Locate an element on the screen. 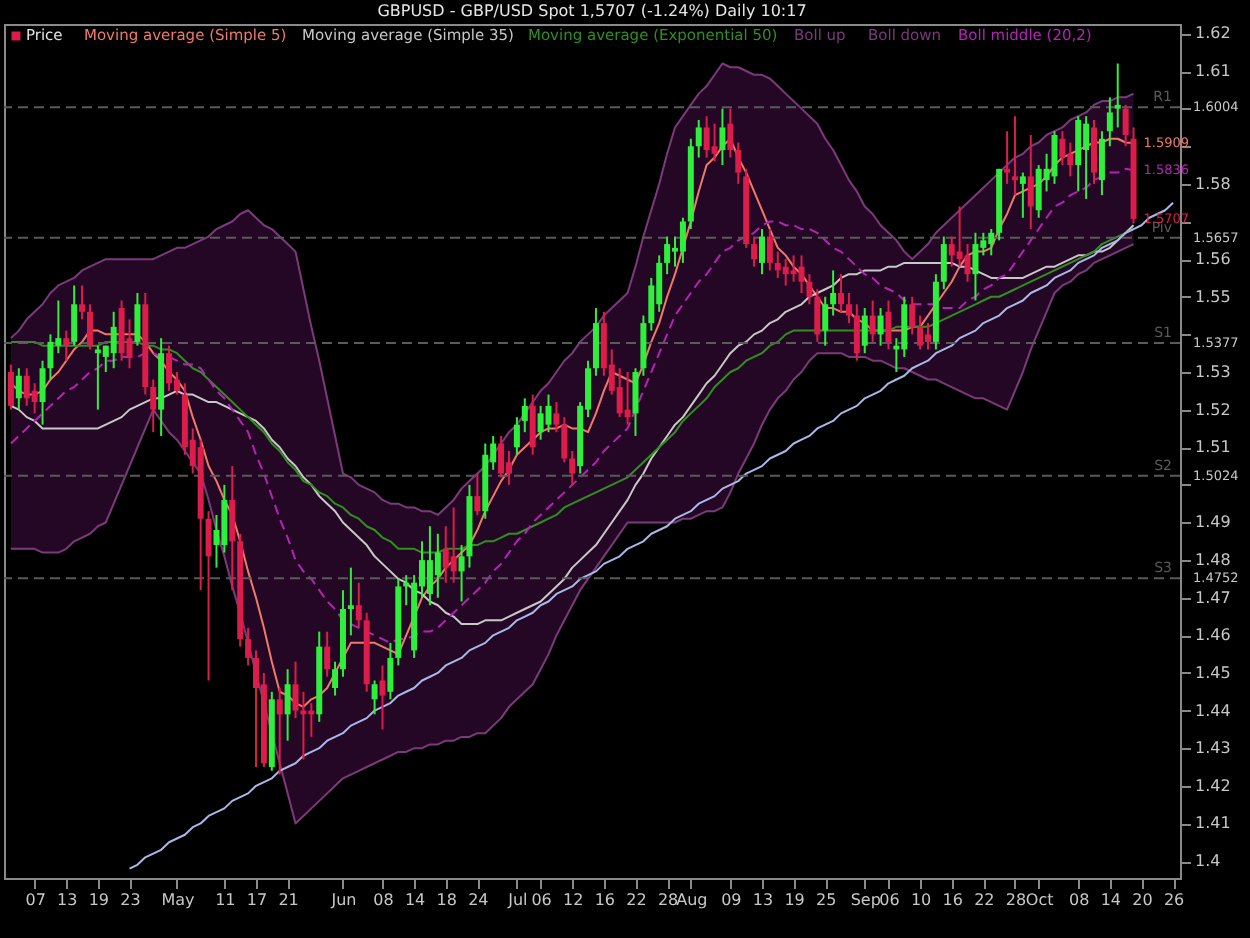 This screenshot has width=1250, height=938. x-tick-label: 07 is located at coordinates (35, 900).